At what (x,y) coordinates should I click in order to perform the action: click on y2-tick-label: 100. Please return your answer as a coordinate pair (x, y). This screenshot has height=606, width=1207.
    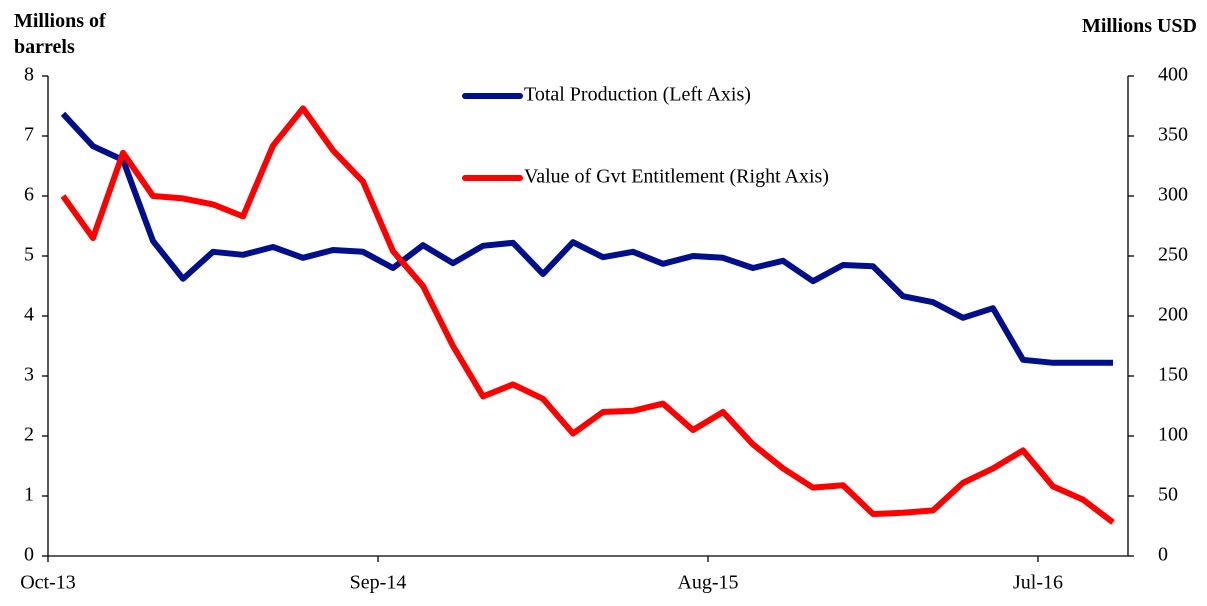
    Looking at the image, I should click on (1173, 435).